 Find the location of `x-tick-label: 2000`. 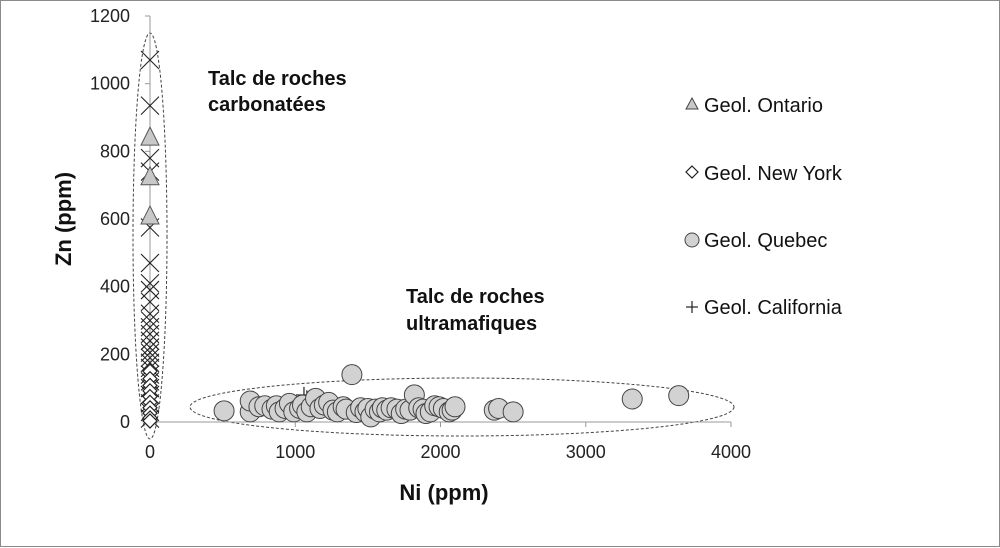

x-tick-label: 2000 is located at coordinates (440, 452).